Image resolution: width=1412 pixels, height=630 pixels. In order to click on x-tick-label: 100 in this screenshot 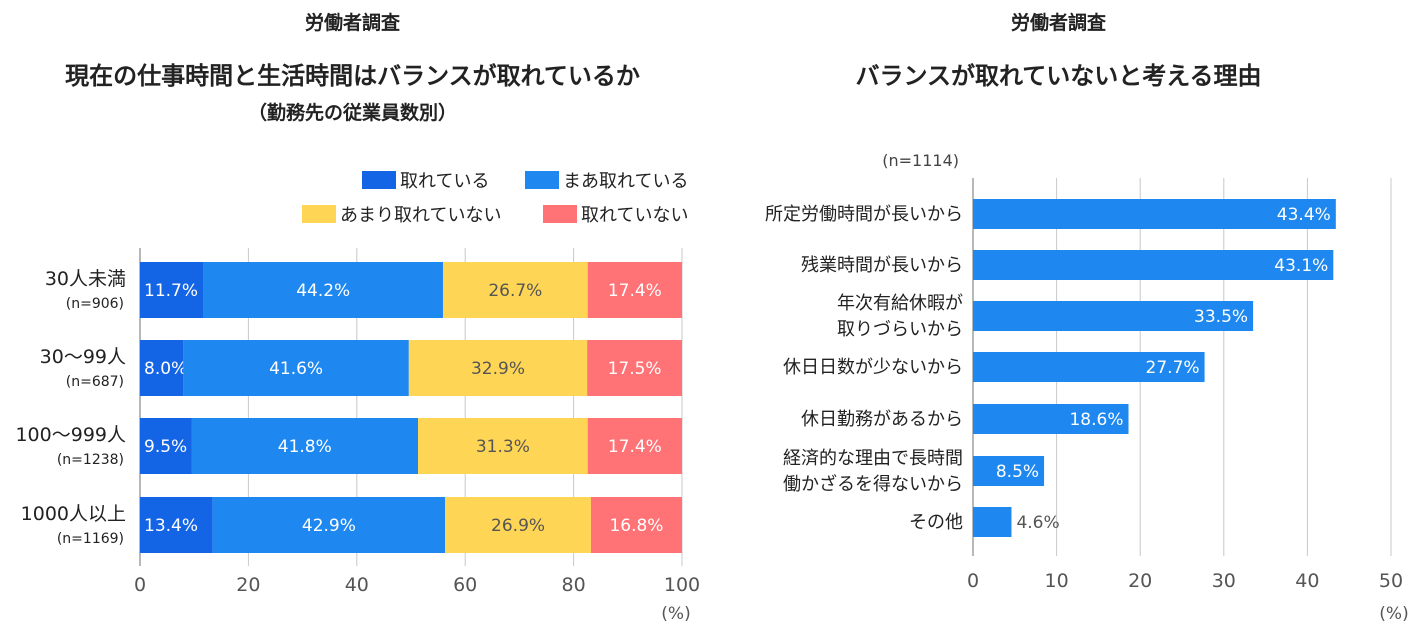, I will do `click(682, 585)`.